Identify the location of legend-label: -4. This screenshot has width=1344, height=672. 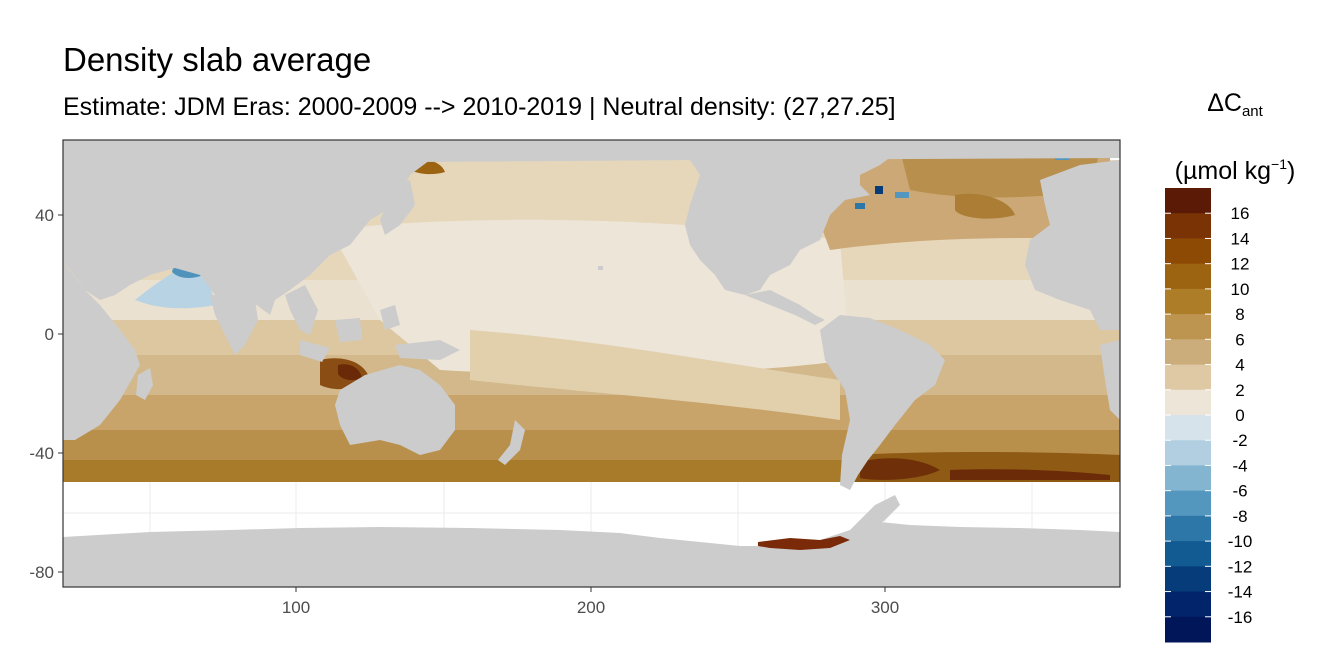
(1239, 465).